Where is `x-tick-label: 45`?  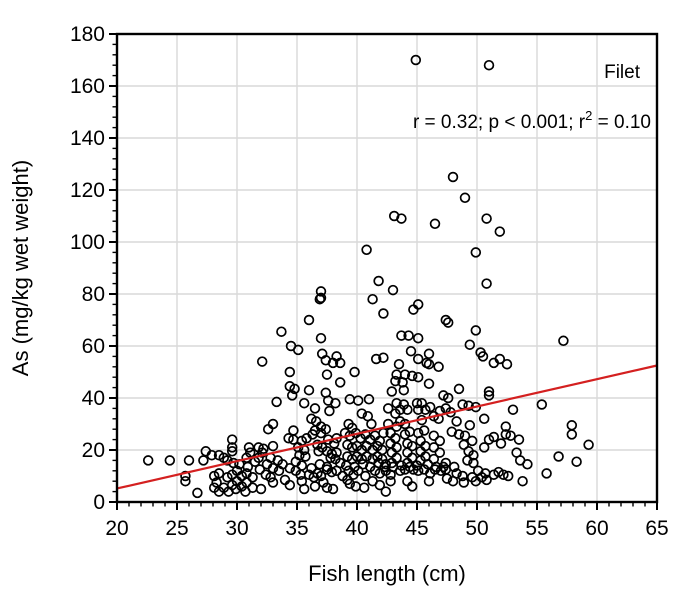
x-tick-label: 45 is located at coordinates (416, 528).